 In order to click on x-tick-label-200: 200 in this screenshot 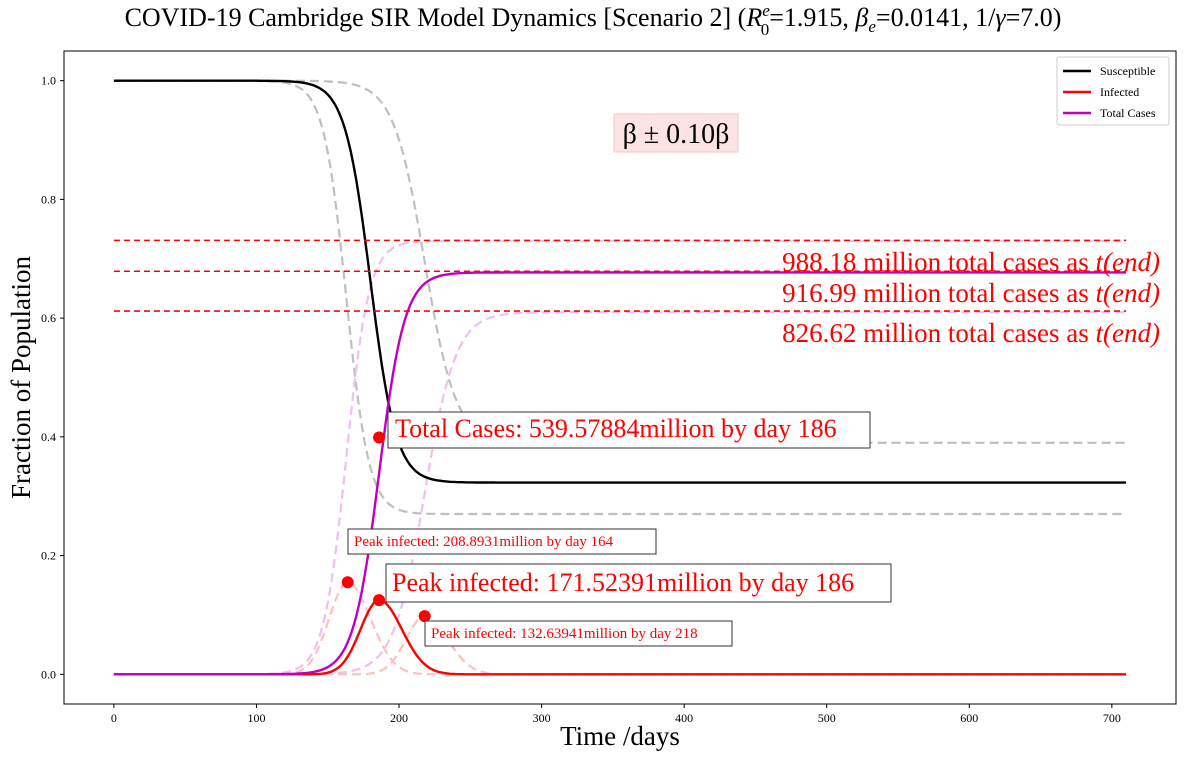, I will do `click(399, 718)`.